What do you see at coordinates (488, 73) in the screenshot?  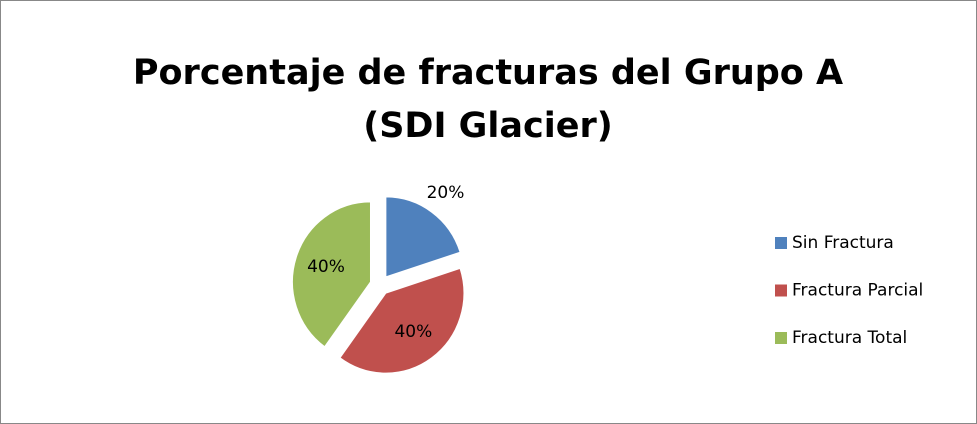 I see `chart-title-line: Porcentaje de fracturas del Grupo A` at bounding box center [488, 73].